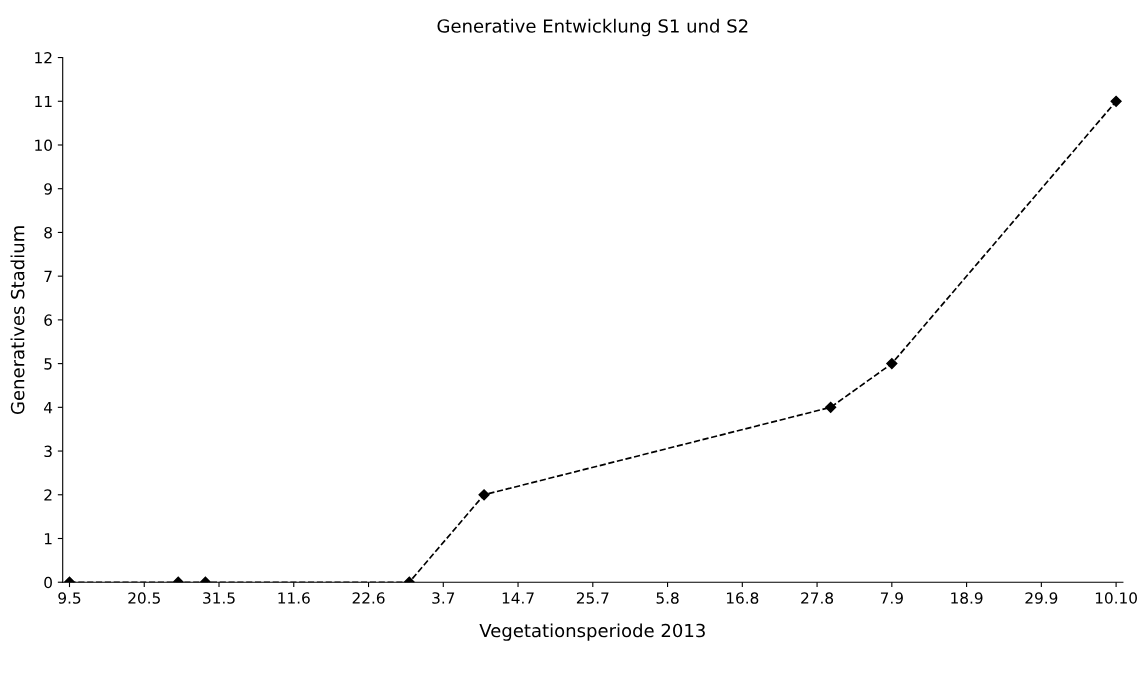 The height and width of the screenshot is (677, 1140). I want to click on x-tick-label: 22.6, so click(368, 598).